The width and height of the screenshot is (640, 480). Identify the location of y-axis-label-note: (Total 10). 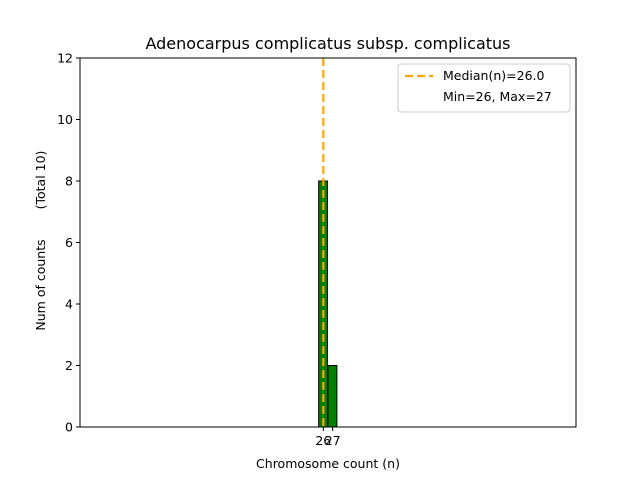
(40, 180).